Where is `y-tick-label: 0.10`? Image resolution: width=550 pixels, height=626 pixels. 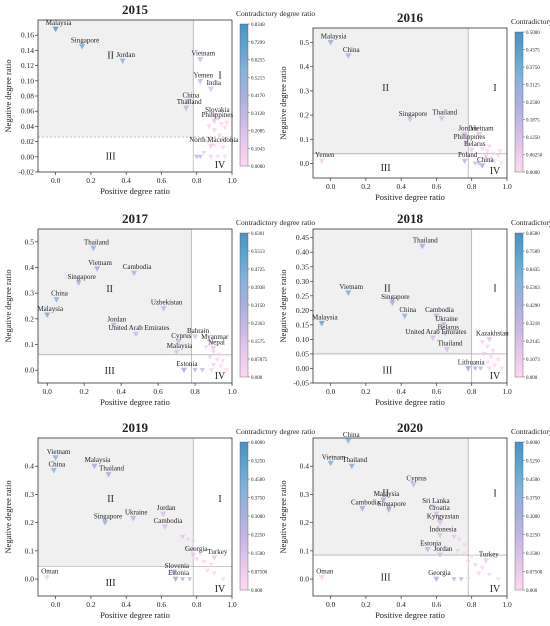 y-tick-label: 0.10 is located at coordinates (27, 80).